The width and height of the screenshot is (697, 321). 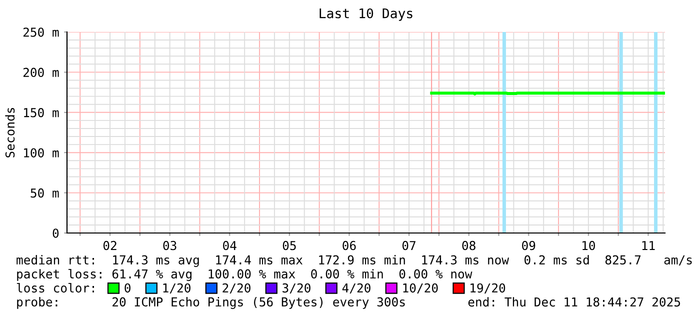 What do you see at coordinates (55, 233) in the screenshot?
I see `y-tick-label: 0` at bounding box center [55, 233].